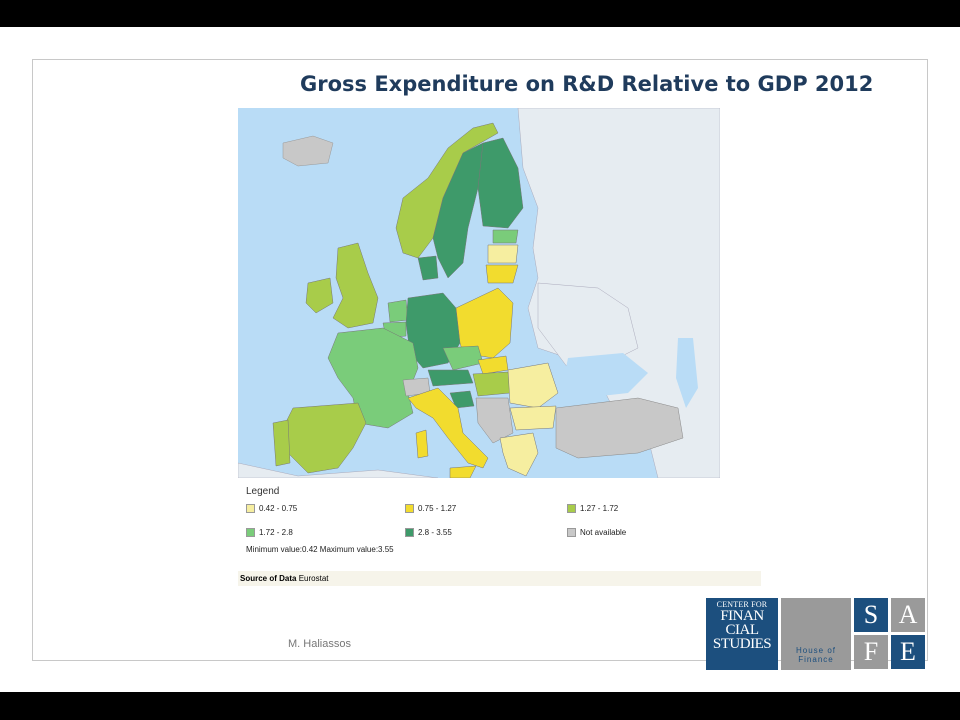 The width and height of the screenshot is (960, 720). Describe the element at coordinates (338, 470) in the screenshot. I see `north-africa` at that location.